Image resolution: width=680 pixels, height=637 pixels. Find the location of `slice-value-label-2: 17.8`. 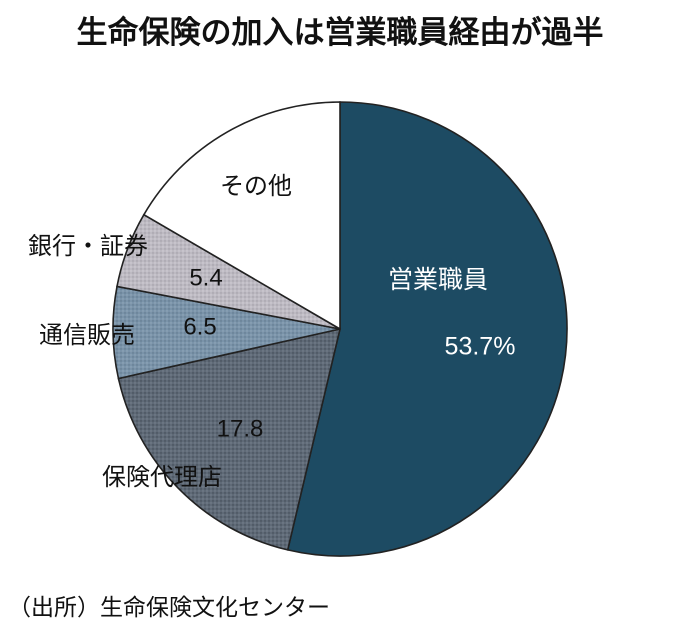

slice-value-label-2: 17.8 is located at coordinates (240, 428).